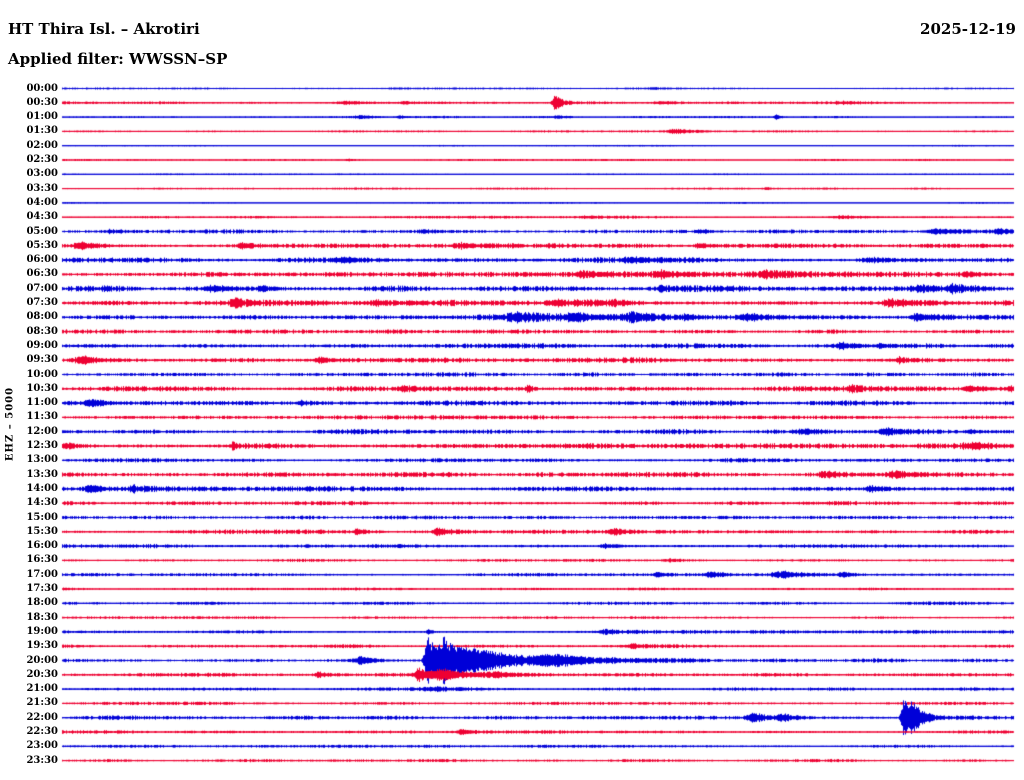 Image resolution: width=1024 pixels, height=780 pixels. Describe the element at coordinates (104, 29) in the screenshot. I see `station-title: HT Thira Isl. – Akrotiri` at that location.